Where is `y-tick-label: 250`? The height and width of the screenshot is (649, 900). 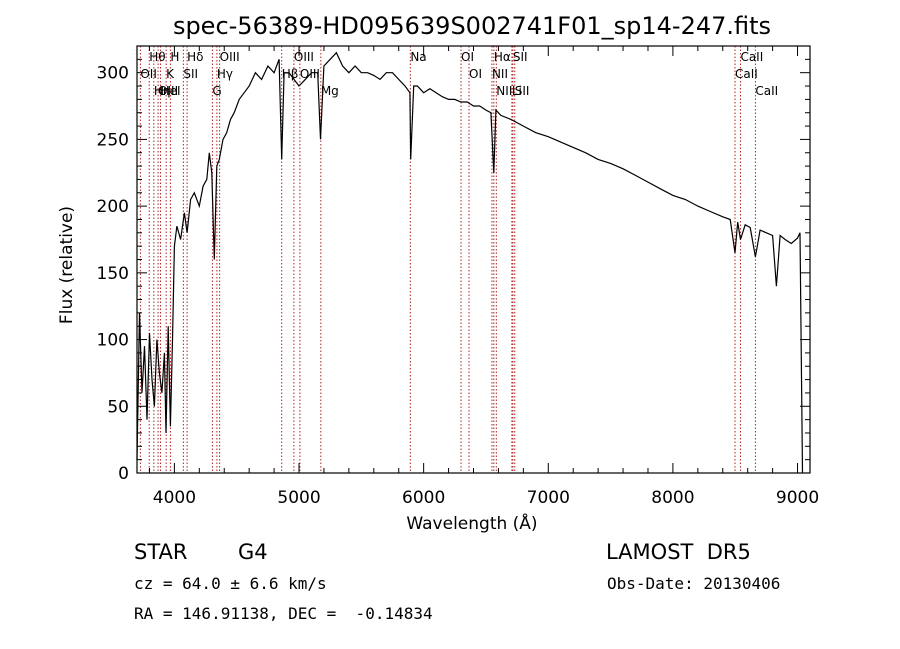
y-tick-label: 250 is located at coordinates (113, 140).